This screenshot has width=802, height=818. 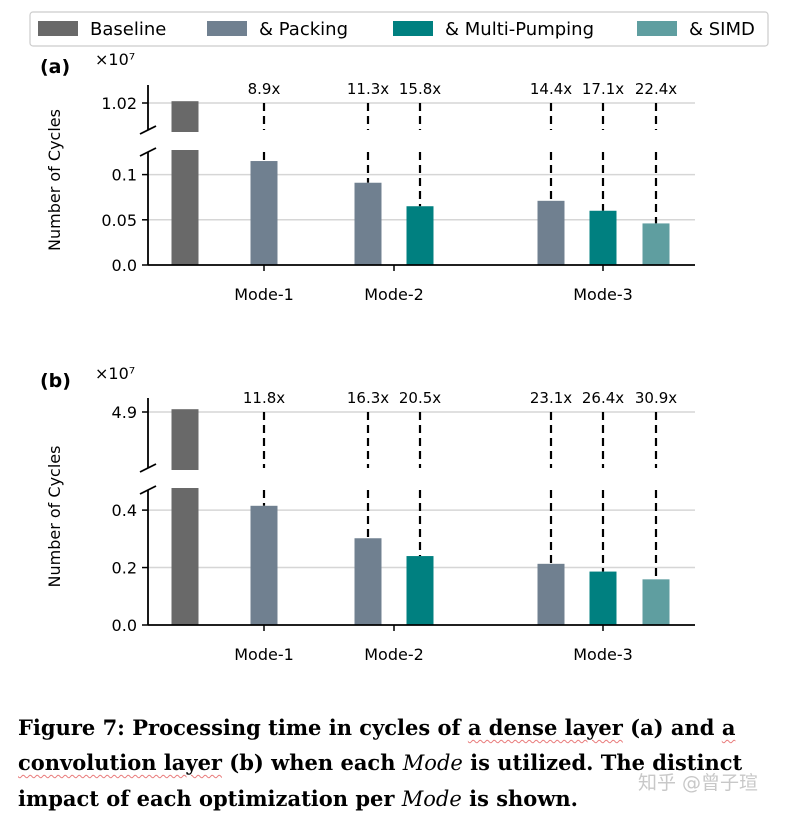 What do you see at coordinates (519, 29) in the screenshot?
I see `legend-label-multi: & Multi-Pumping` at bounding box center [519, 29].